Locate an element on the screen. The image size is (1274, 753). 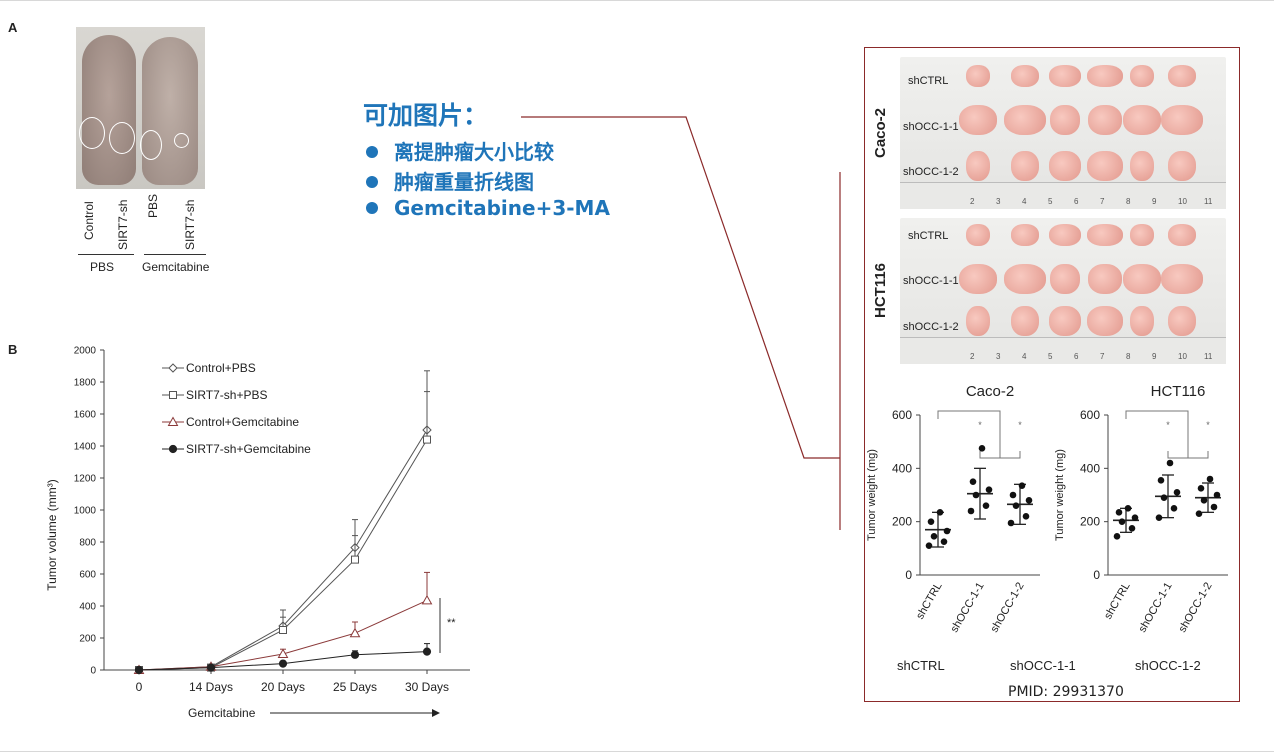
cell-line-label-caco2: Caco-2 is located at coordinates (880, 132).